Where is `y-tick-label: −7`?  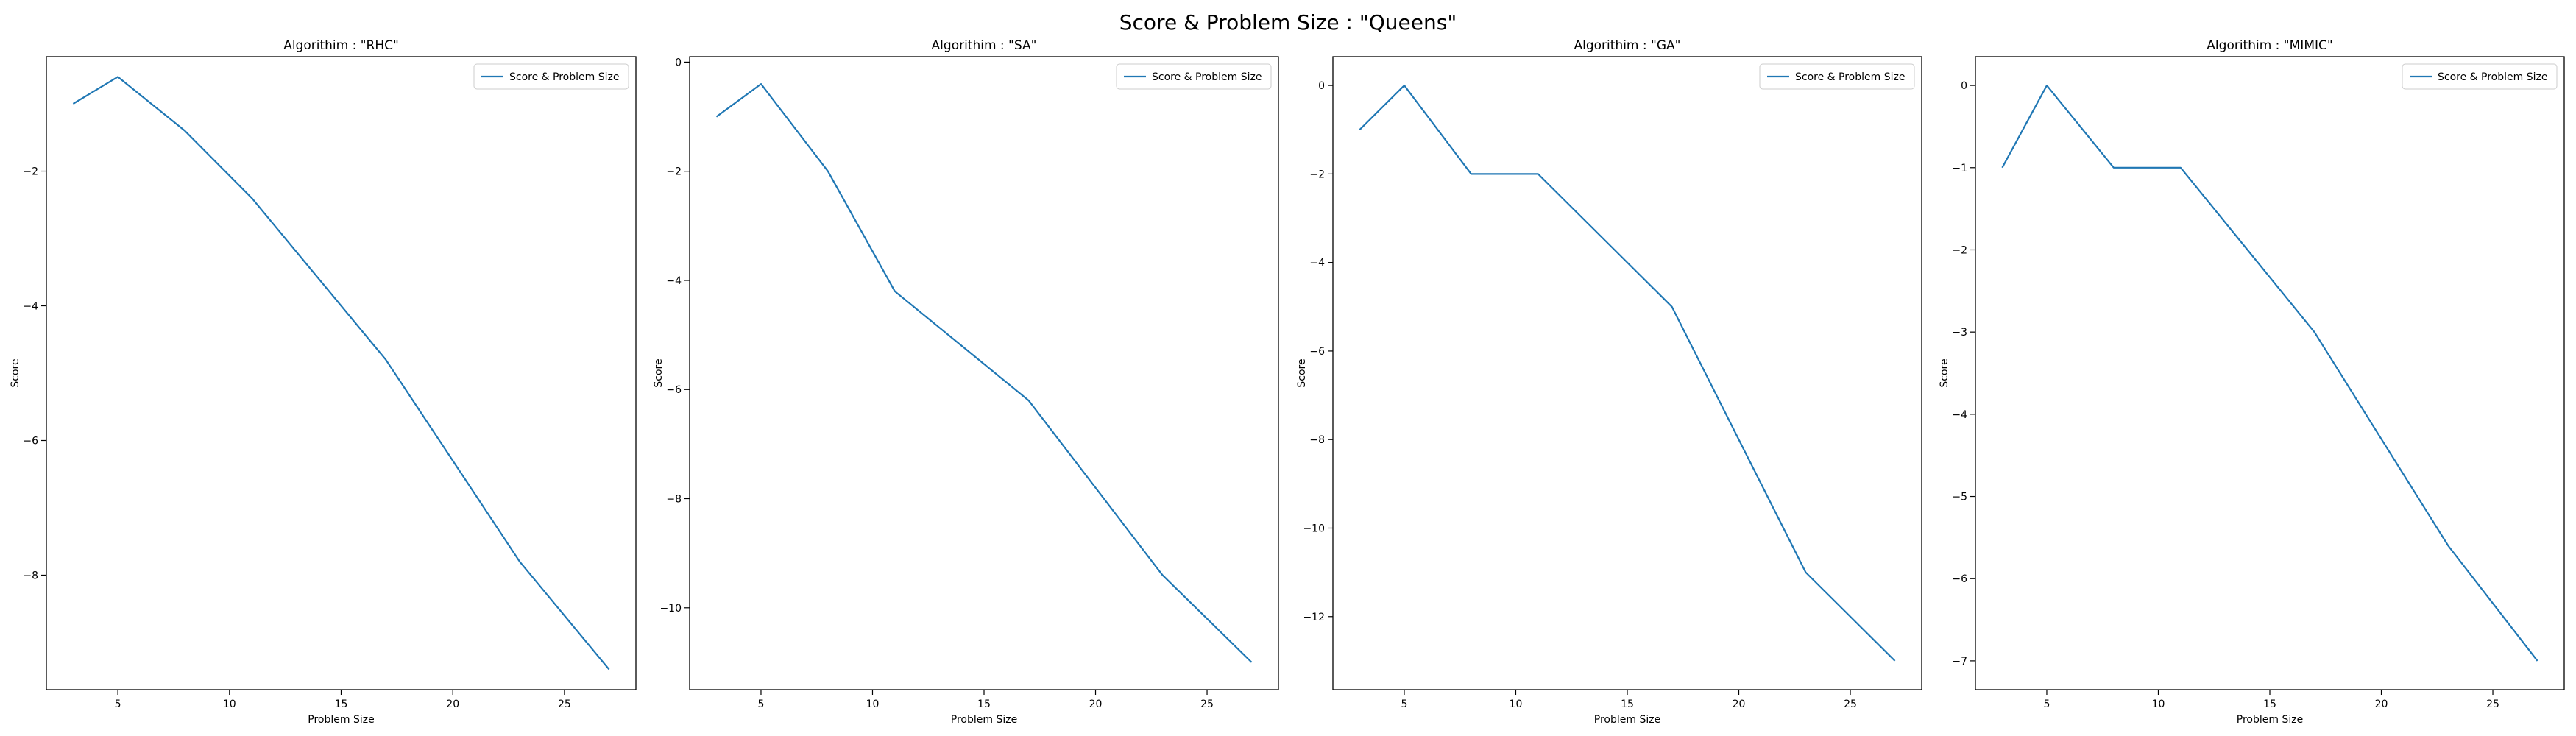 y-tick-label: −7 is located at coordinates (1959, 662).